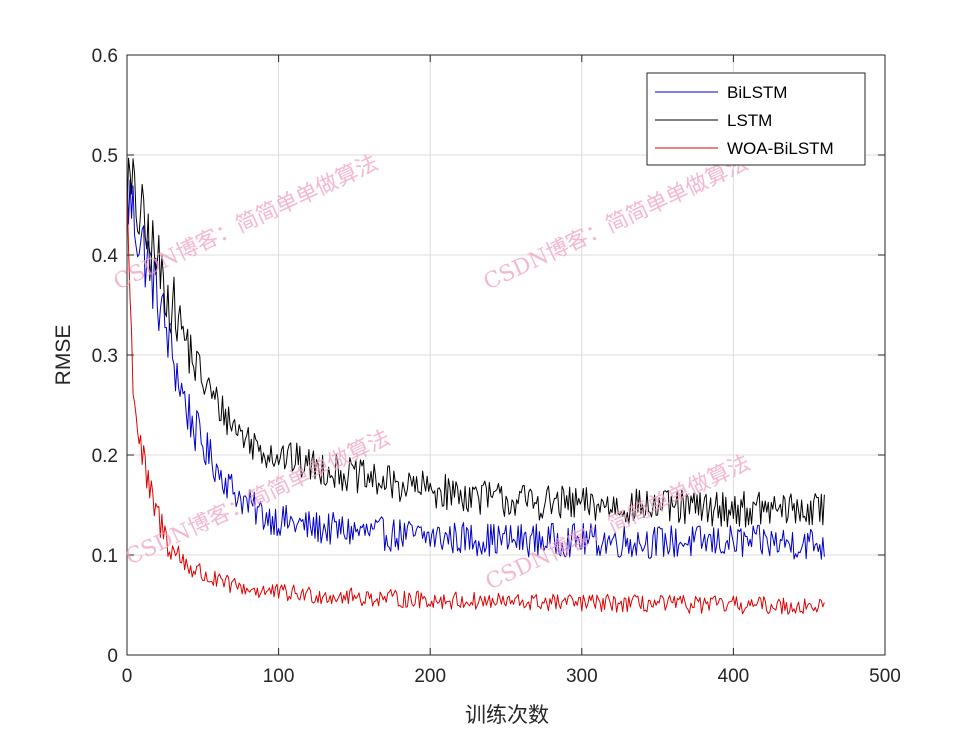 Image resolution: width=980 pixels, height=735 pixels. I want to click on x-axis-label: 训练次数, so click(507, 715).